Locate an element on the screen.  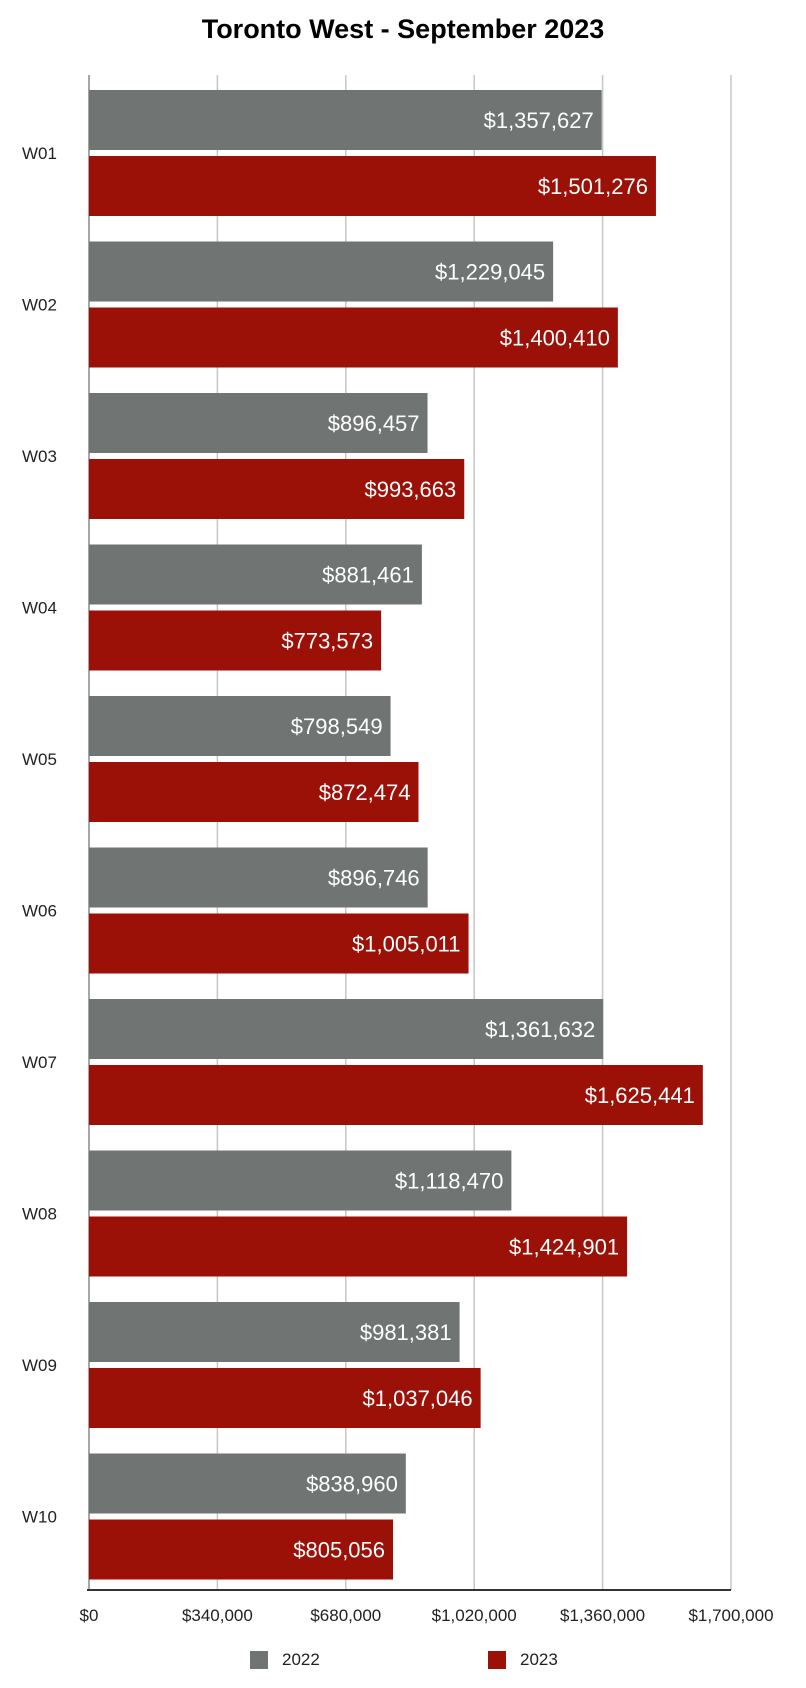
bar-w07-2022 is located at coordinates (346, 1029).